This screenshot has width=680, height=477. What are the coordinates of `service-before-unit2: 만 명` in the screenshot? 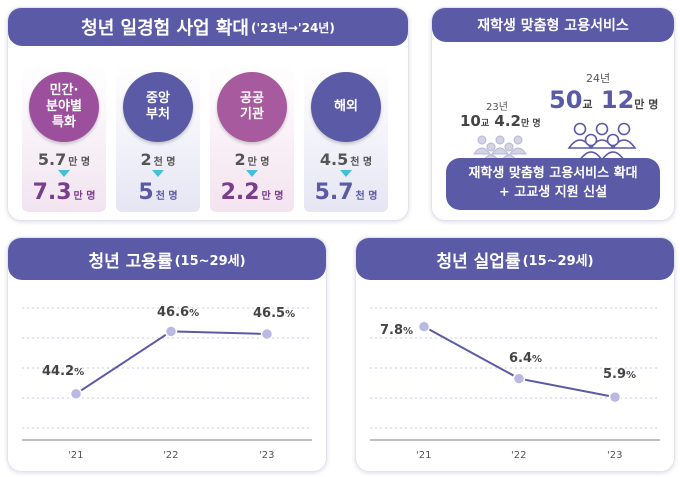 It's located at (530, 124).